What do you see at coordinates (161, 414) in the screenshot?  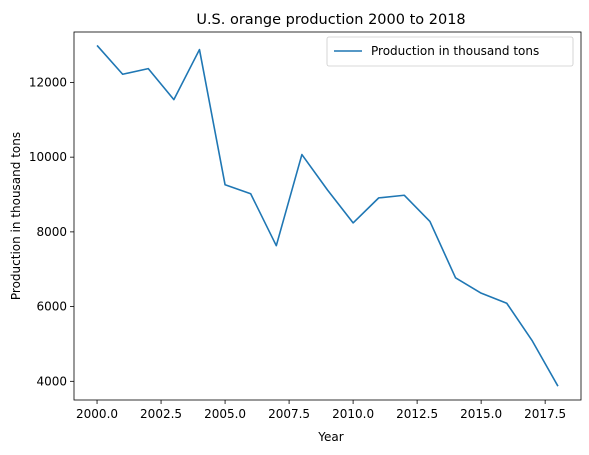 I see `x-tick-label: 2002.5` at bounding box center [161, 414].